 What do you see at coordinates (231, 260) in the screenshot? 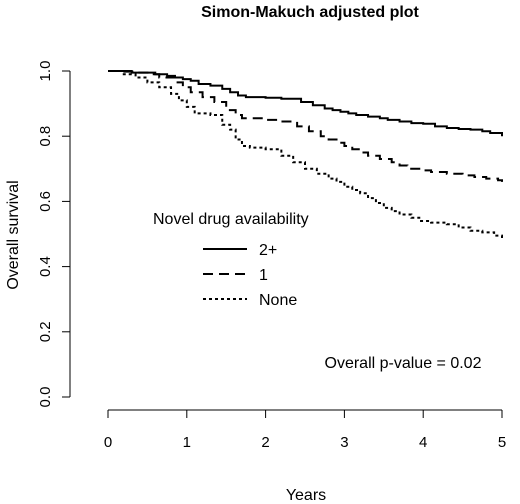
I see `legend: Novel drug availability 2+ 1 None` at bounding box center [231, 260].